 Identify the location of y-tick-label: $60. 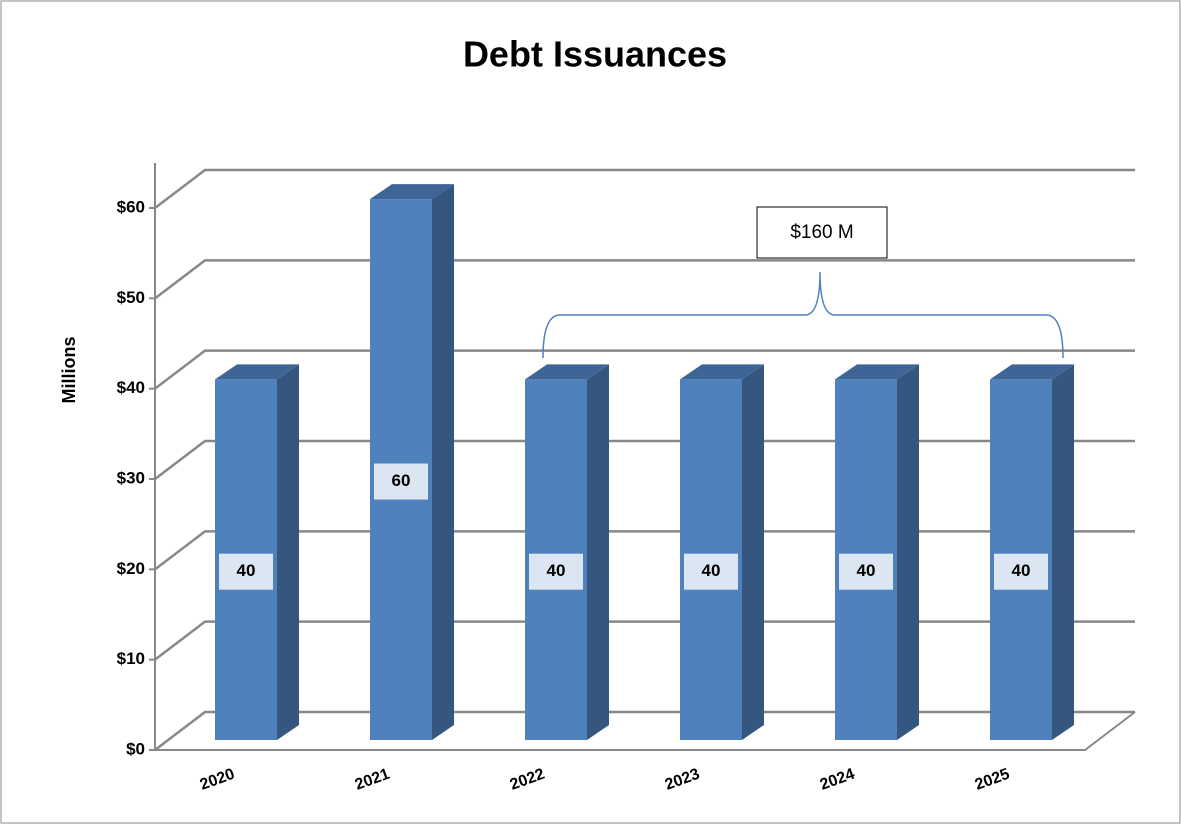
(131, 206).